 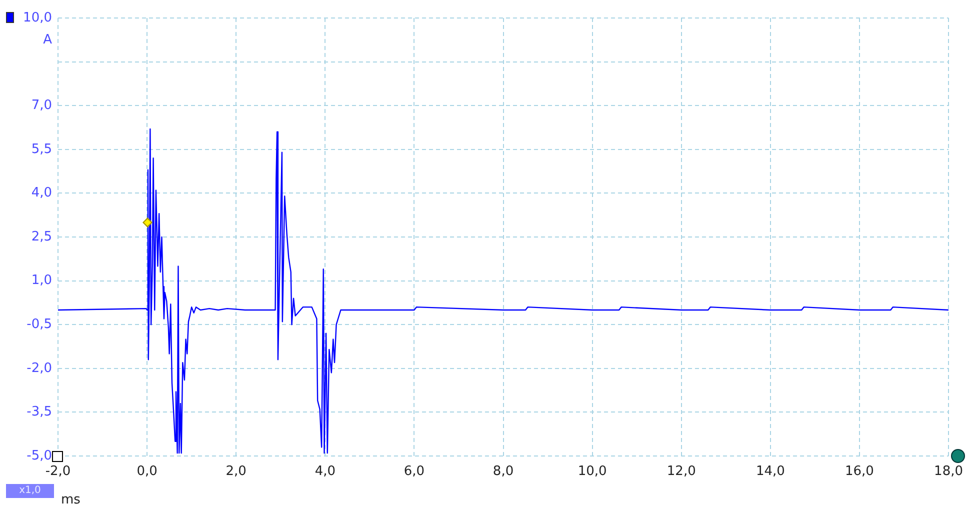 I want to click on x-tick-label: 6,0, so click(x=414, y=472).